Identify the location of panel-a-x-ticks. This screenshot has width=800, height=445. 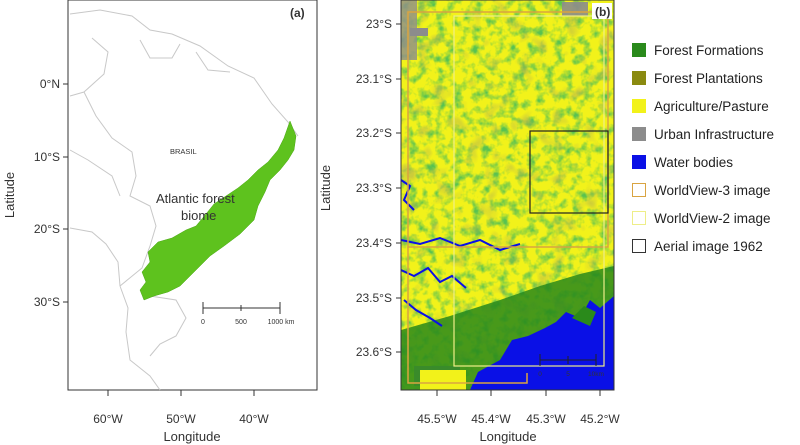
(181, 393).